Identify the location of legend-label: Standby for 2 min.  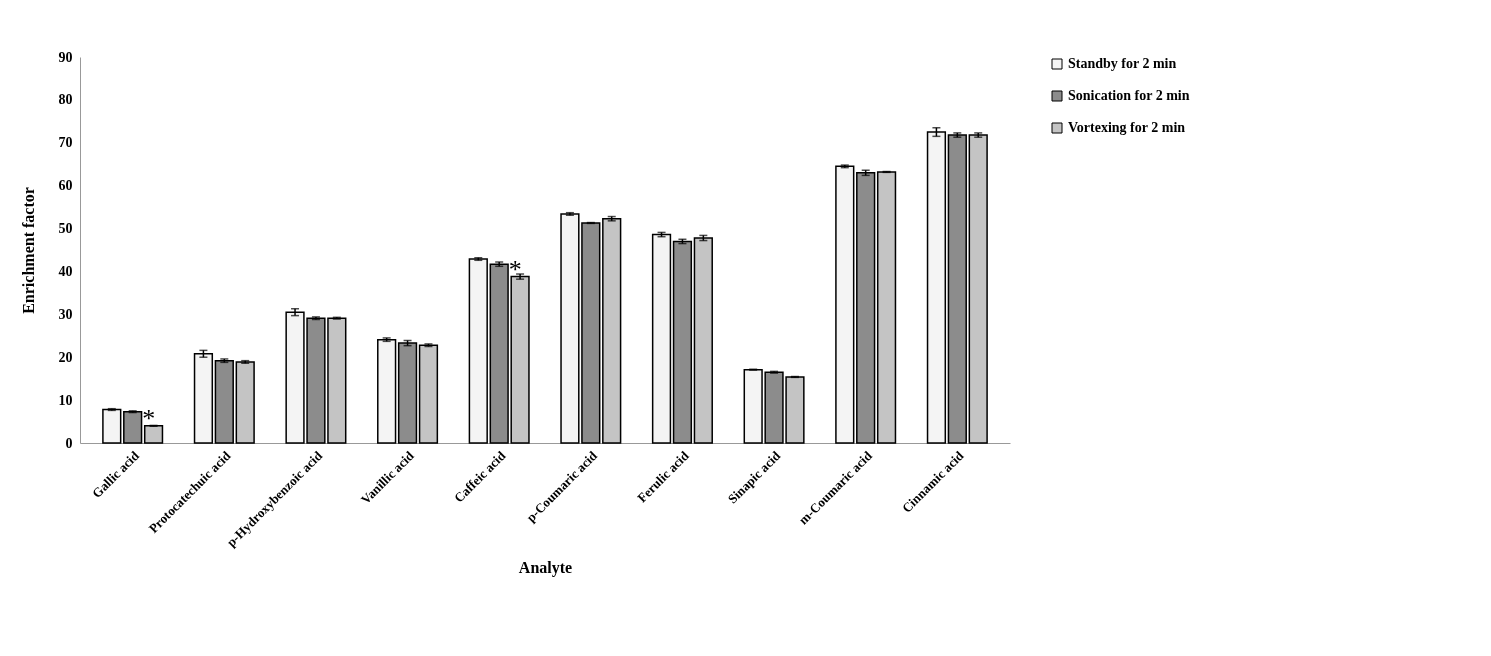
(1122, 63).